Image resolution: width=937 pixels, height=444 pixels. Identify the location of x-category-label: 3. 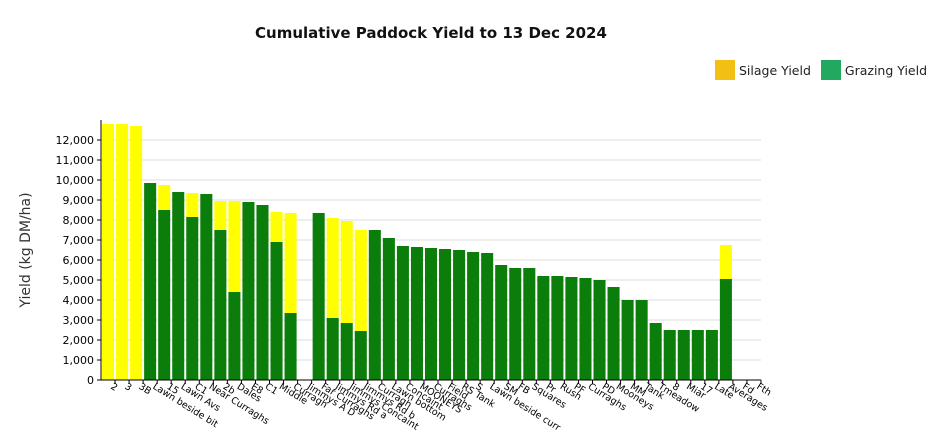
(127, 387).